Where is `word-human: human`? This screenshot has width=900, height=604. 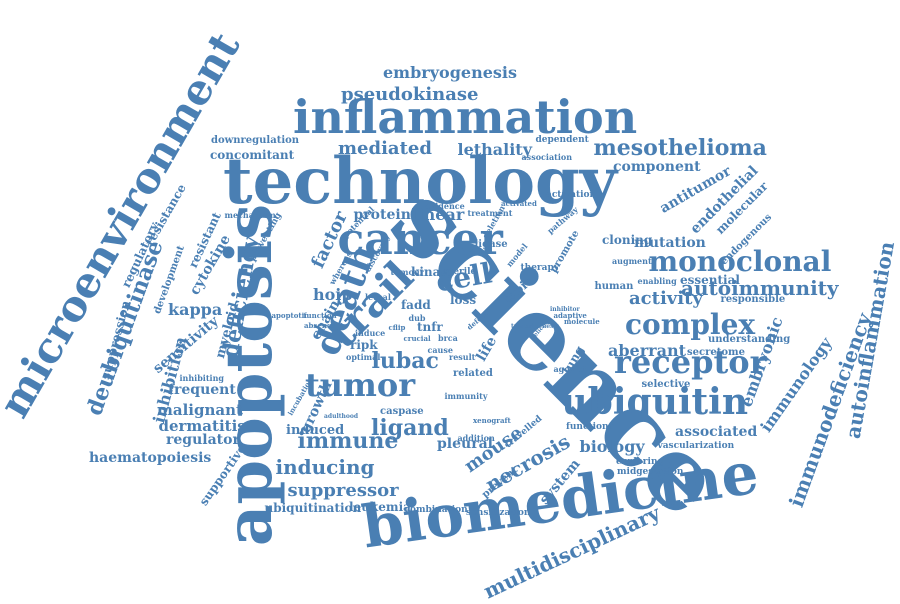
word-human: human is located at coordinates (614, 287).